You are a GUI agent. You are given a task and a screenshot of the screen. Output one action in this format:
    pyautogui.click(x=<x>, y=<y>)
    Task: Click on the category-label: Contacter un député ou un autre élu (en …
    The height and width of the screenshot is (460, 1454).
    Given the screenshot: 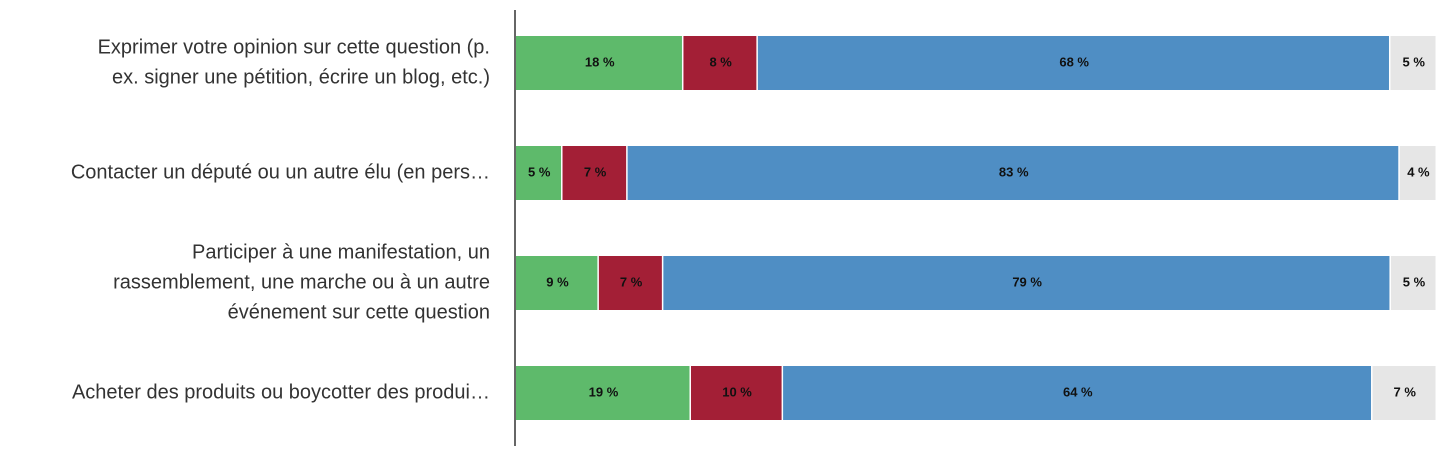 What is the action you would take?
    pyautogui.click(x=280, y=172)
    